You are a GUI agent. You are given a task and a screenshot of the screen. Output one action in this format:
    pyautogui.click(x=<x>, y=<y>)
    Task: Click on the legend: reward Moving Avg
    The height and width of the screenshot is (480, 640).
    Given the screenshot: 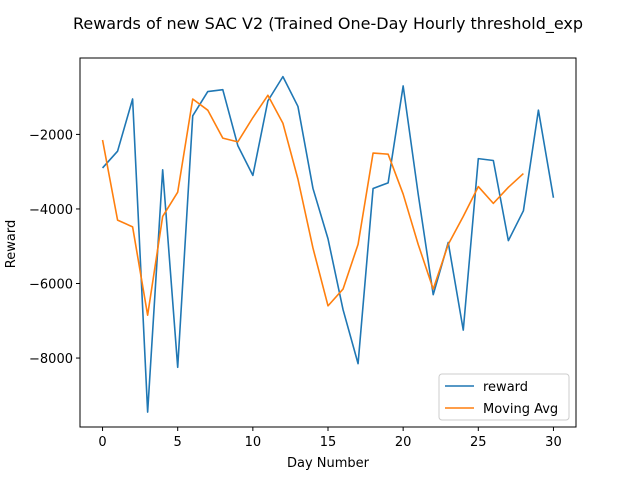 What is the action you would take?
    pyautogui.click(x=504, y=397)
    